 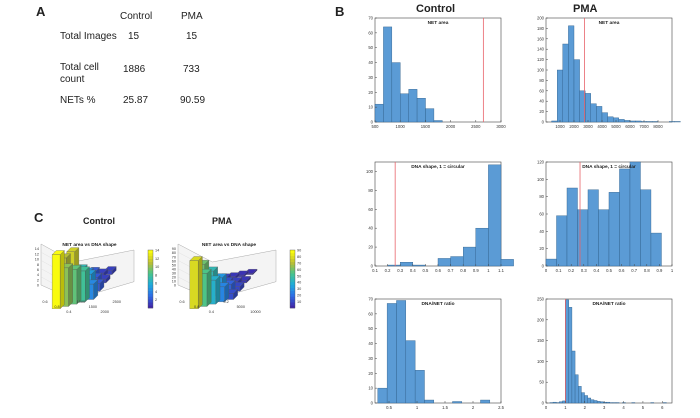 What do you see at coordinates (609, 23) in the screenshot?
I see `chart-title: NET area` at bounding box center [609, 23].